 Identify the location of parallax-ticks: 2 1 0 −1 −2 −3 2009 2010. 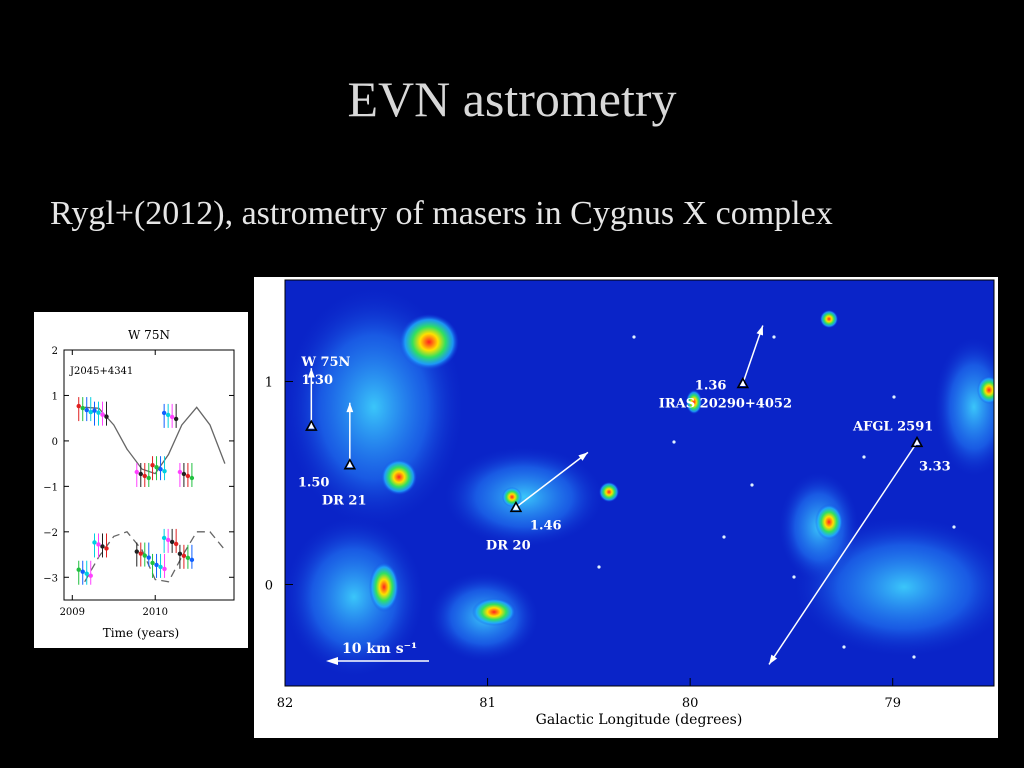
(138, 482).